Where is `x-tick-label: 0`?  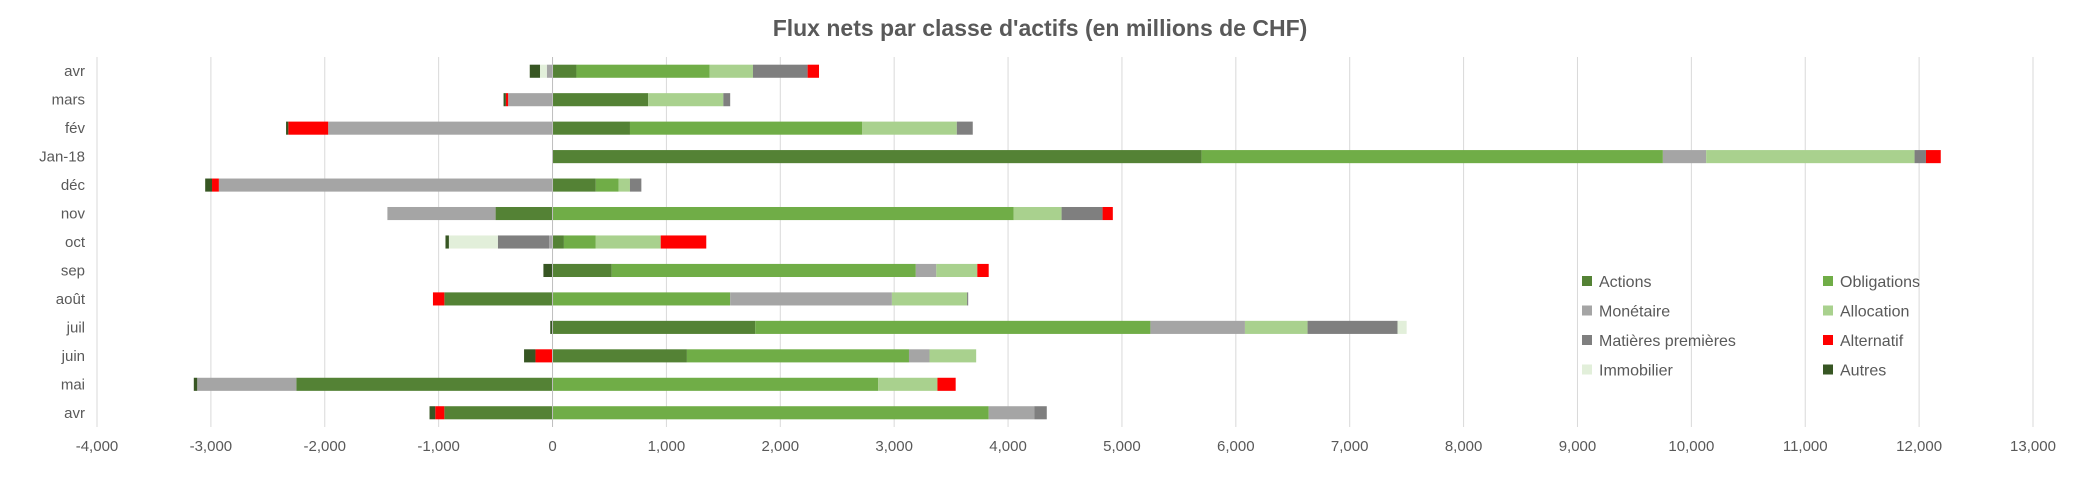
x-tick-label: 0 is located at coordinates (552, 446).